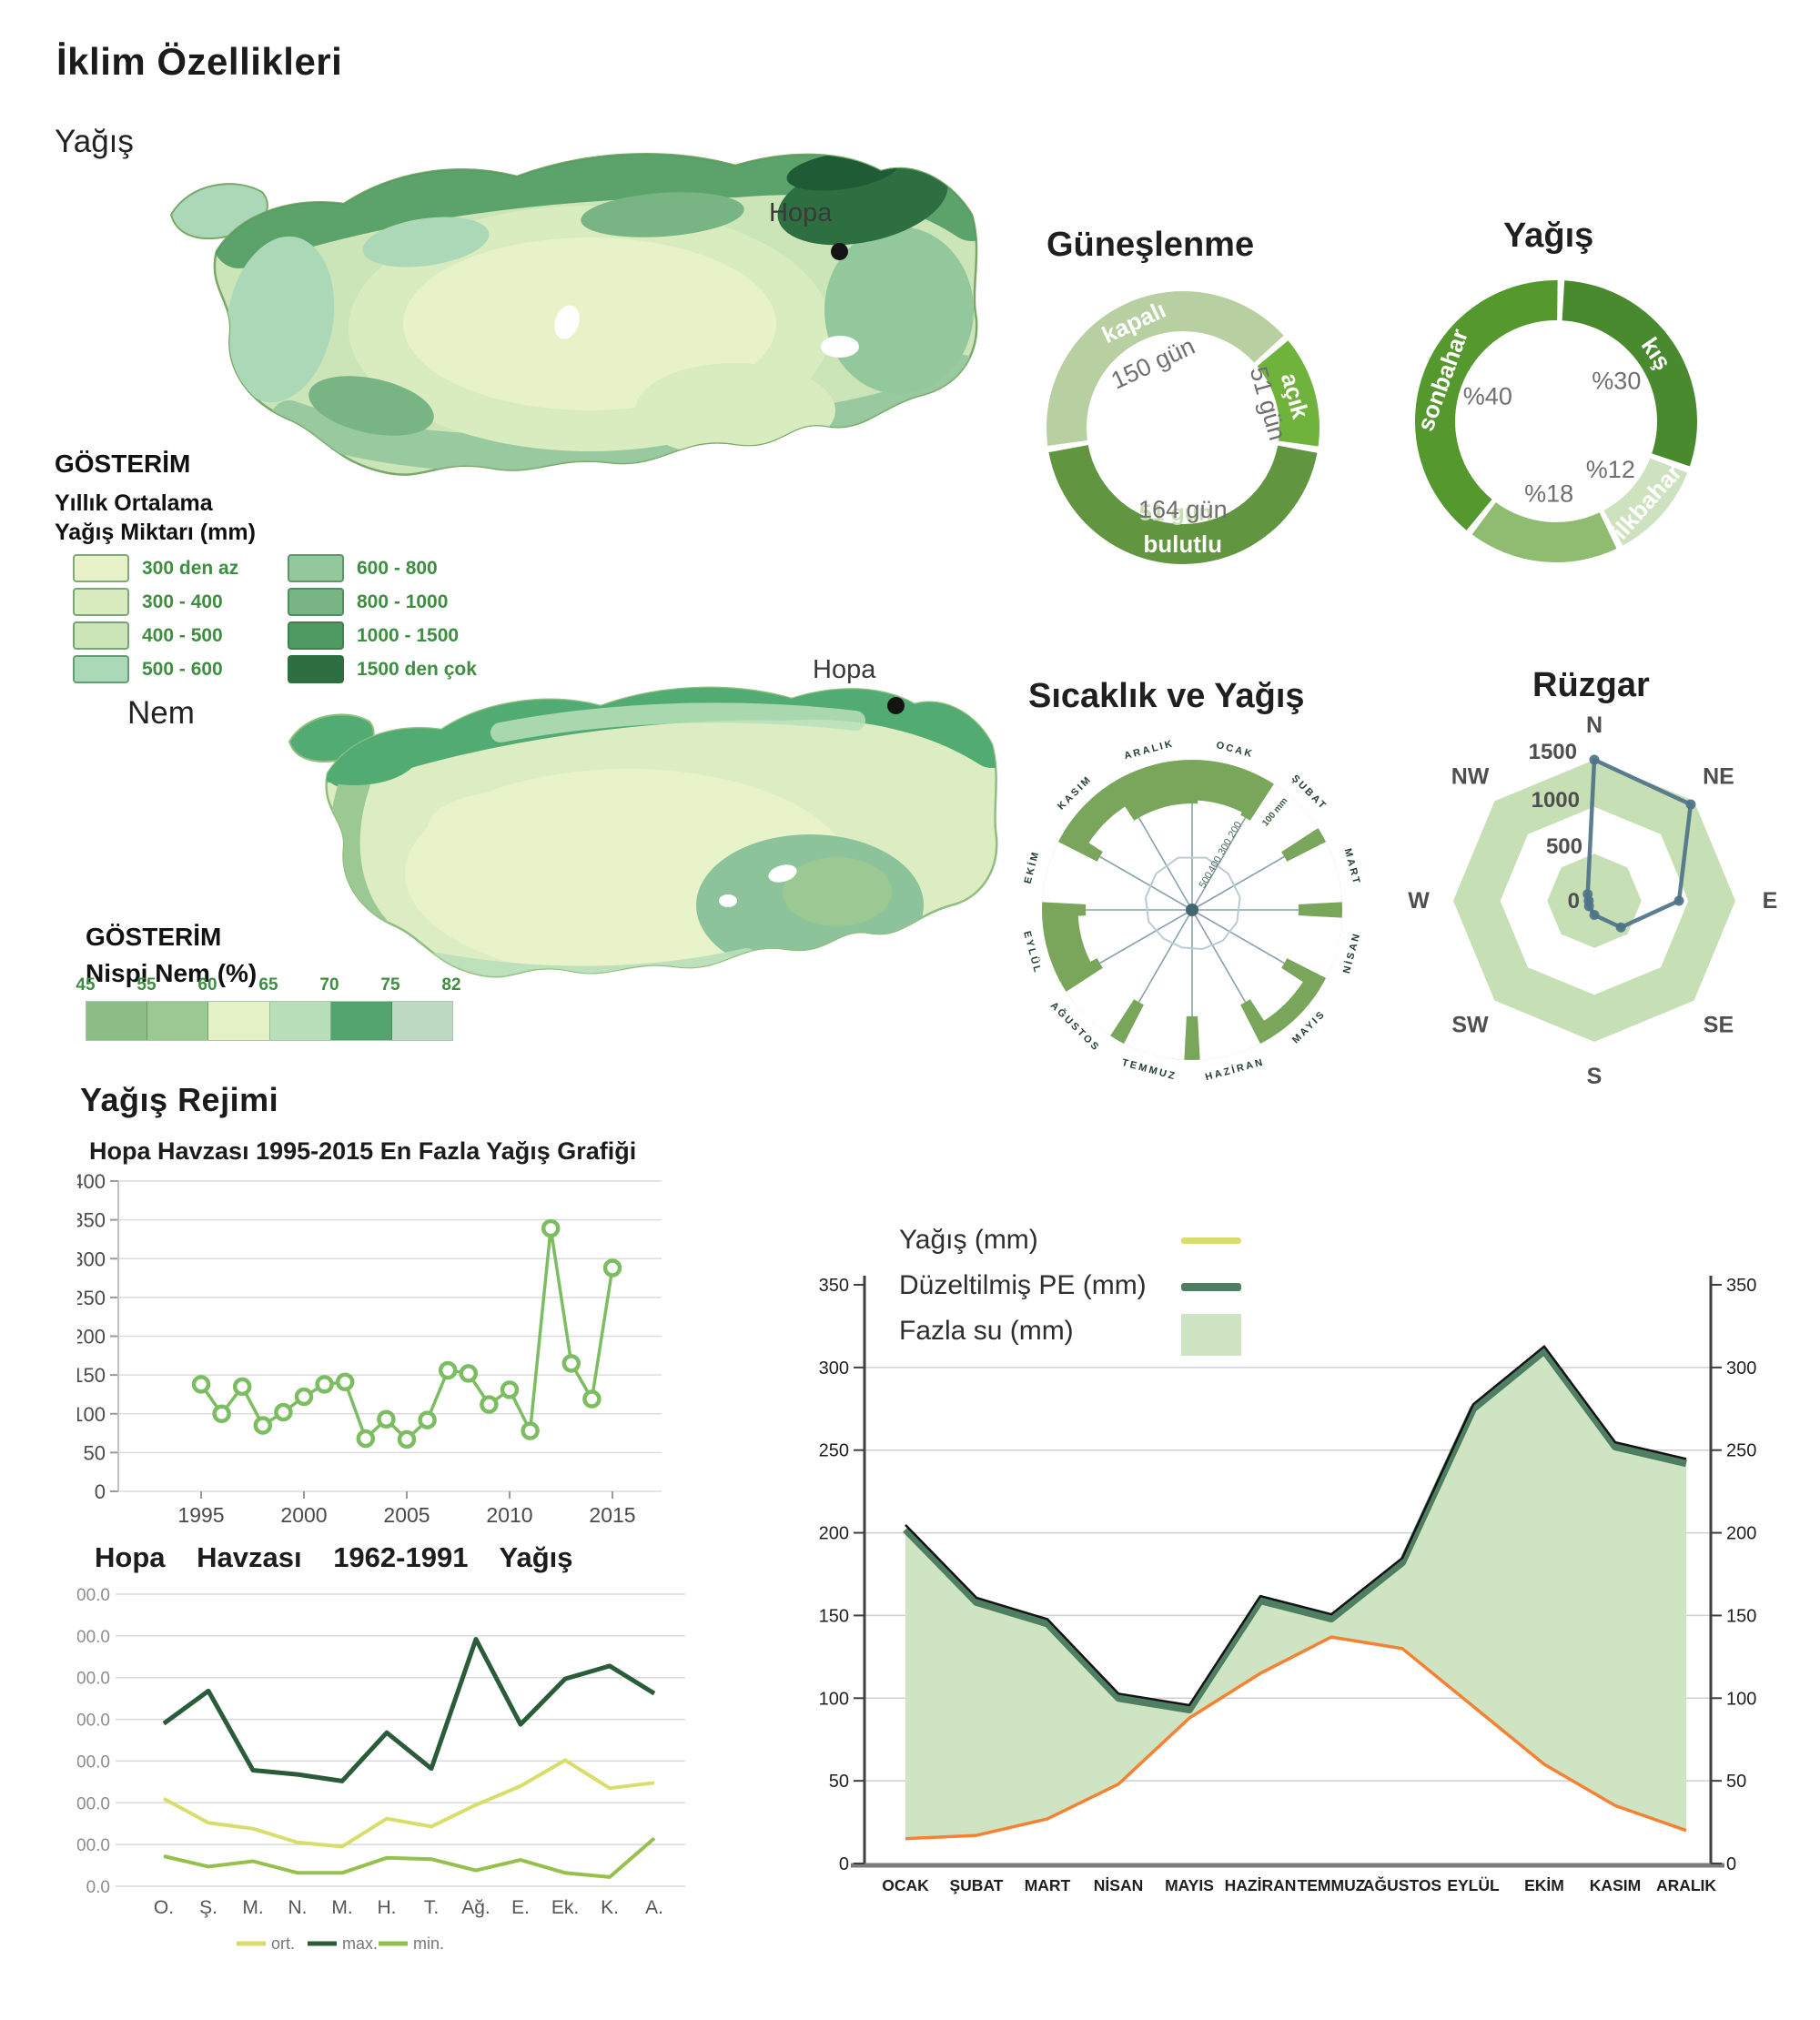  Describe the element at coordinates (94, 1762) in the screenshot. I see `svg-text: 300.0` at that location.